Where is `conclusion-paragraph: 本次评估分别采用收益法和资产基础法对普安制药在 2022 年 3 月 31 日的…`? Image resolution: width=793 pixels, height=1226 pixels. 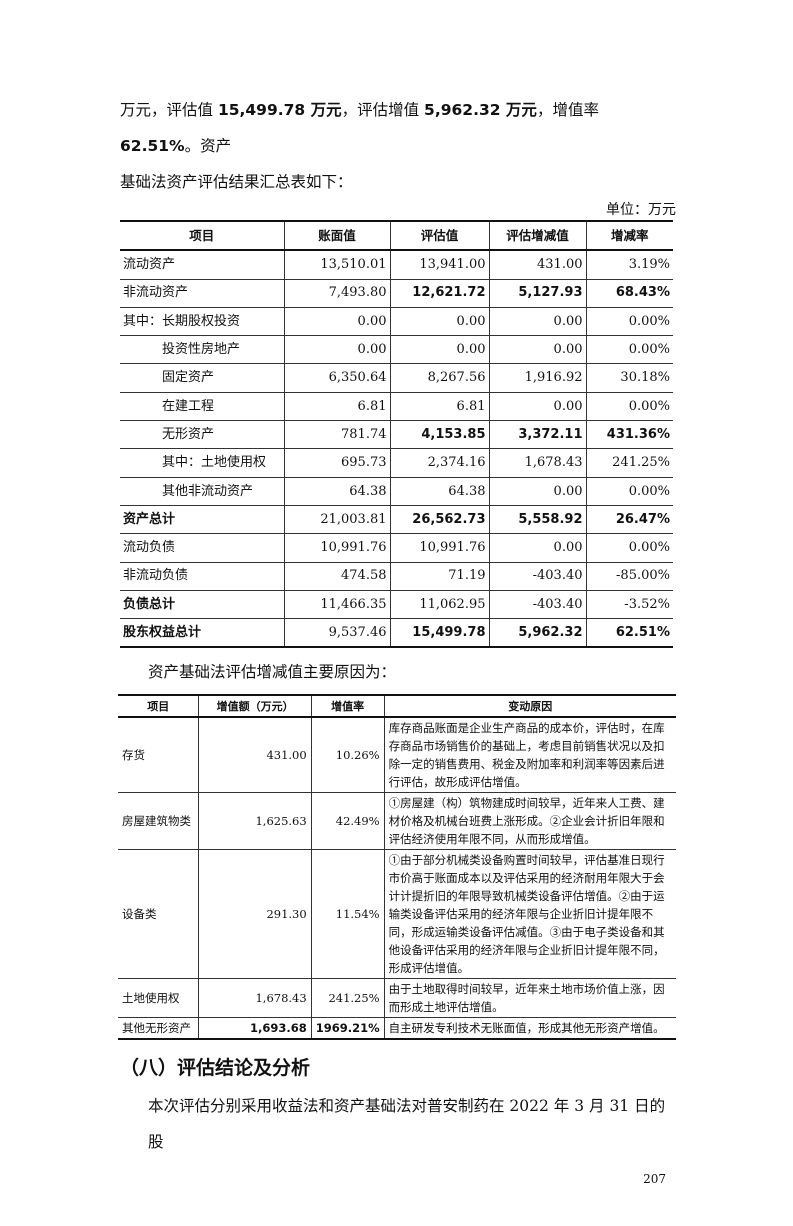 conclusion-paragraph: 本次评估分别采用收益法和资产基础法对普安制药在 2022 年 3 月 31 日的… is located at coordinates (407, 1124).